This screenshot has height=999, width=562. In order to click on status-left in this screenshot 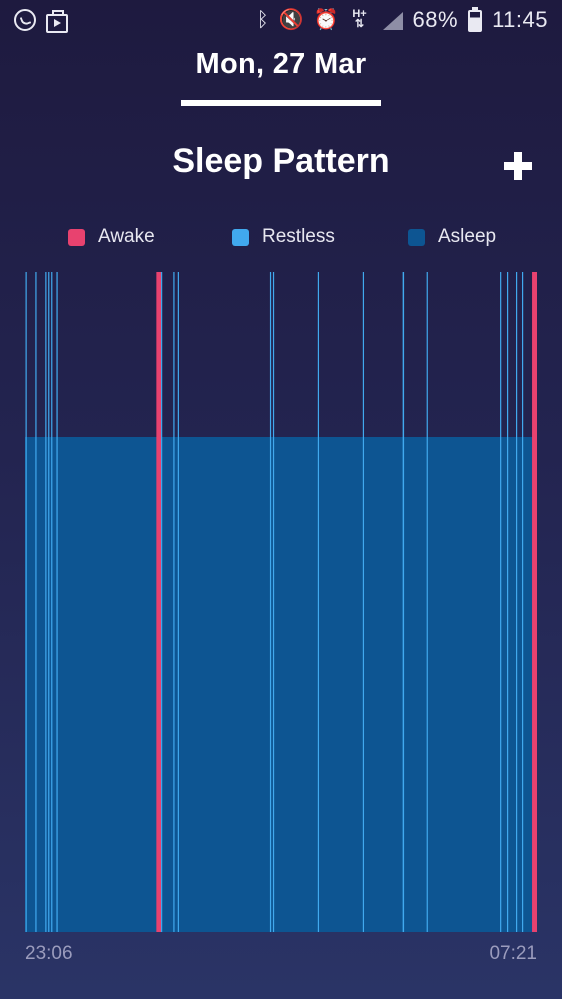, I will do `click(41, 21)`.